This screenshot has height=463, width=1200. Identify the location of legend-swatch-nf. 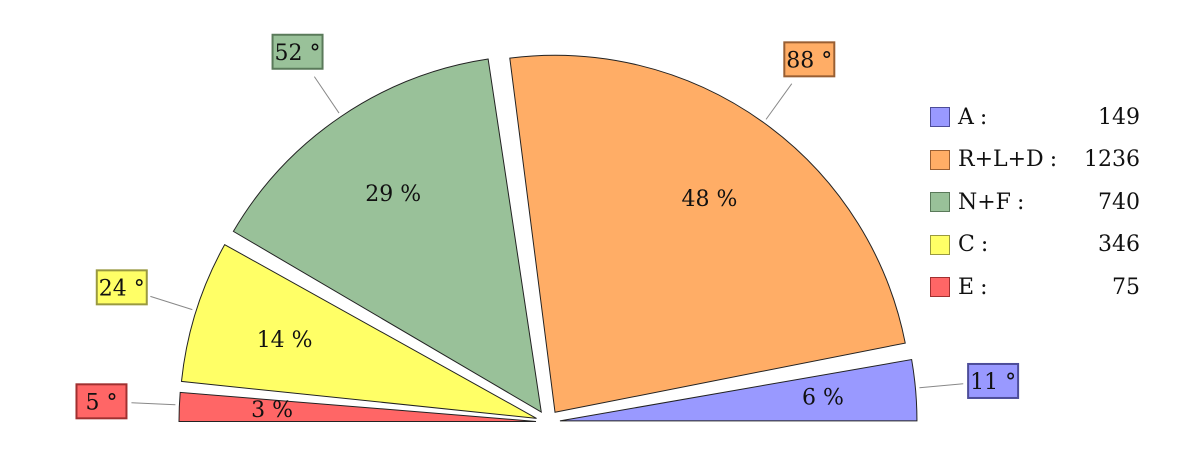
(940, 202).